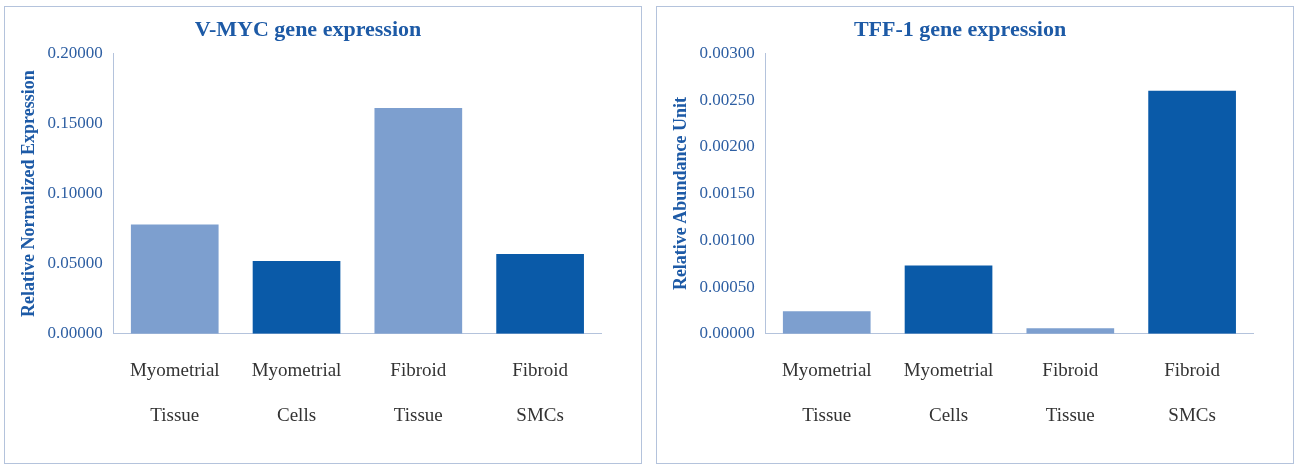  Describe the element at coordinates (75, 52) in the screenshot. I see `y-tick-label: 0.20000` at that location.